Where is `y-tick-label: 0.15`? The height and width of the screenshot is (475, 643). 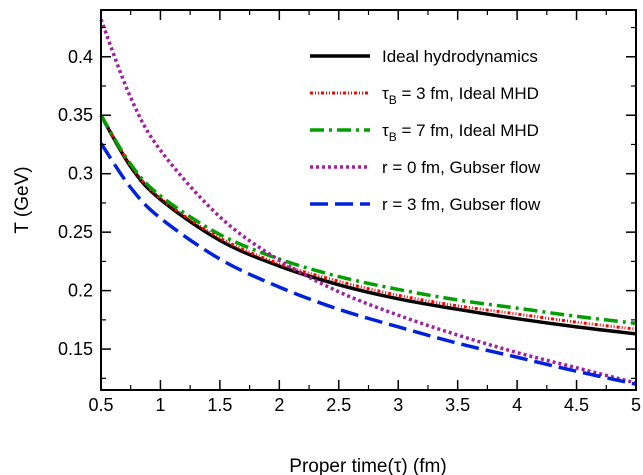
y-tick-label: 0.15 is located at coordinates (75, 349).